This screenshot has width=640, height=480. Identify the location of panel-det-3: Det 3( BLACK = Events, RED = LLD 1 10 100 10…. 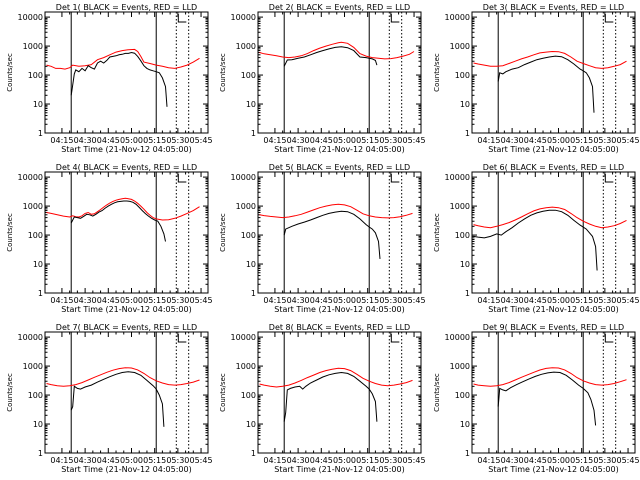
(536, 78).